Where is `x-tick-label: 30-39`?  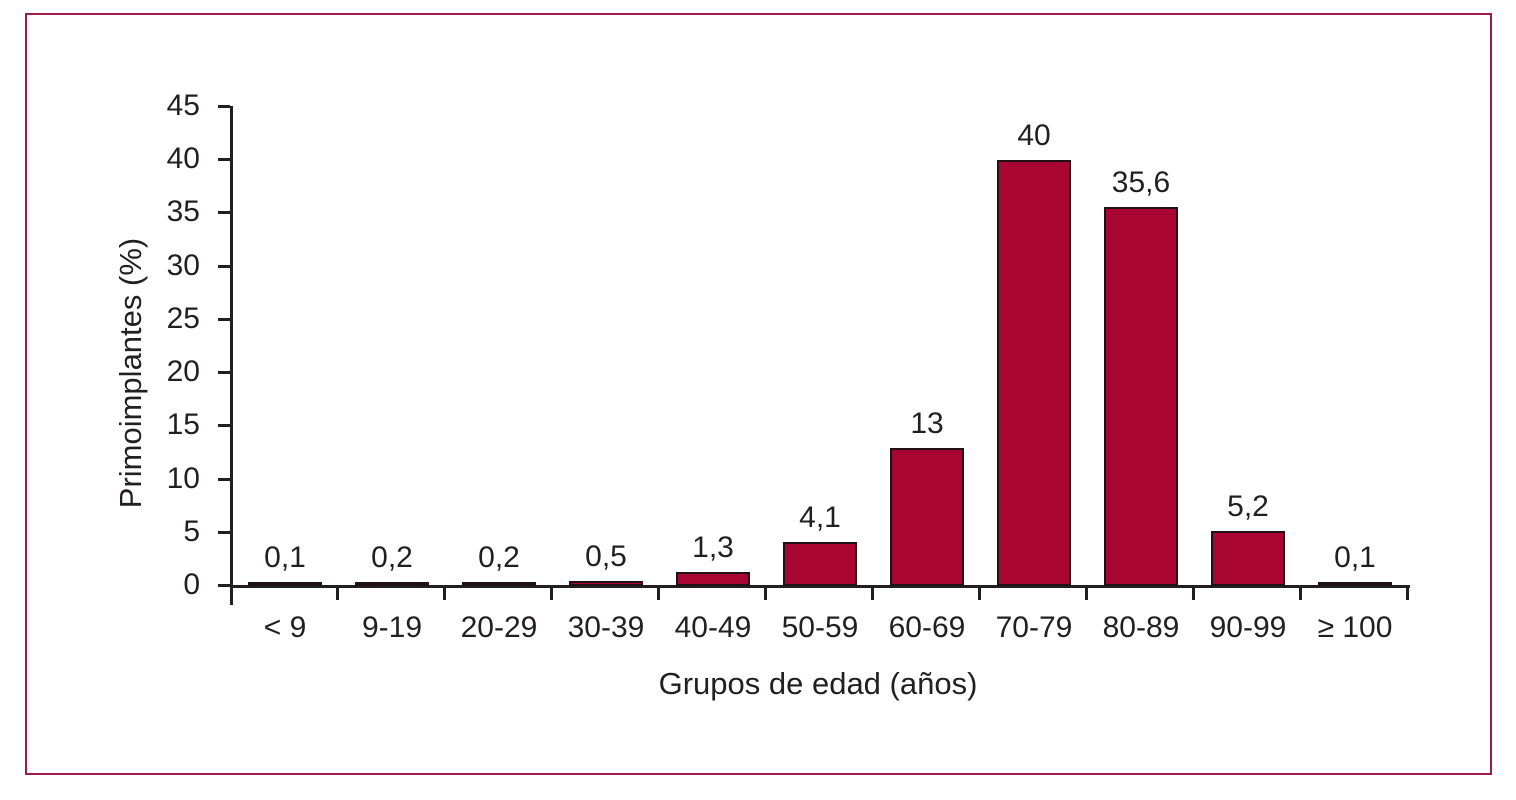 x-tick-label: 30-39 is located at coordinates (606, 627).